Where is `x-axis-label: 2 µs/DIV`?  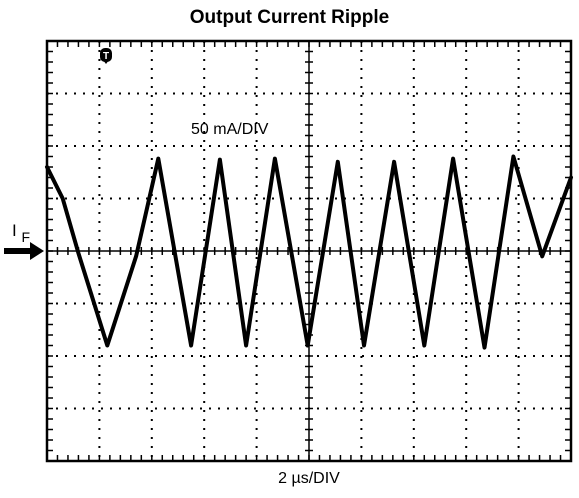 x-axis-label: 2 µs/DIV is located at coordinates (309, 478).